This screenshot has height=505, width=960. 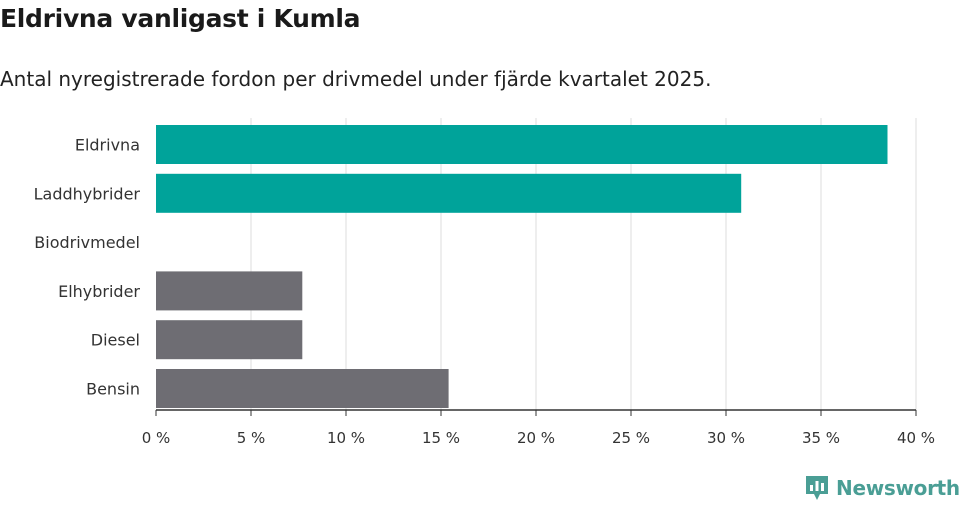 What do you see at coordinates (898, 488) in the screenshot?
I see `newsworthy-logo-text: Newsworthy` at bounding box center [898, 488].